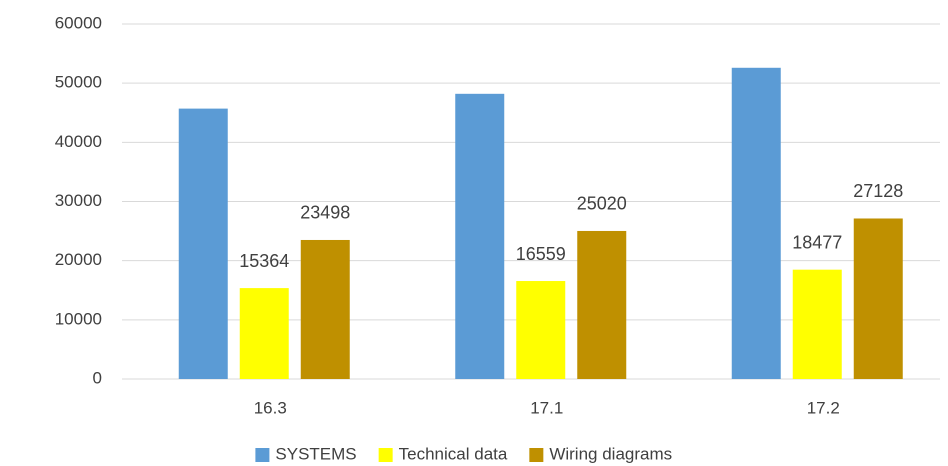  I want to click on data-label: 23498, so click(325, 213).